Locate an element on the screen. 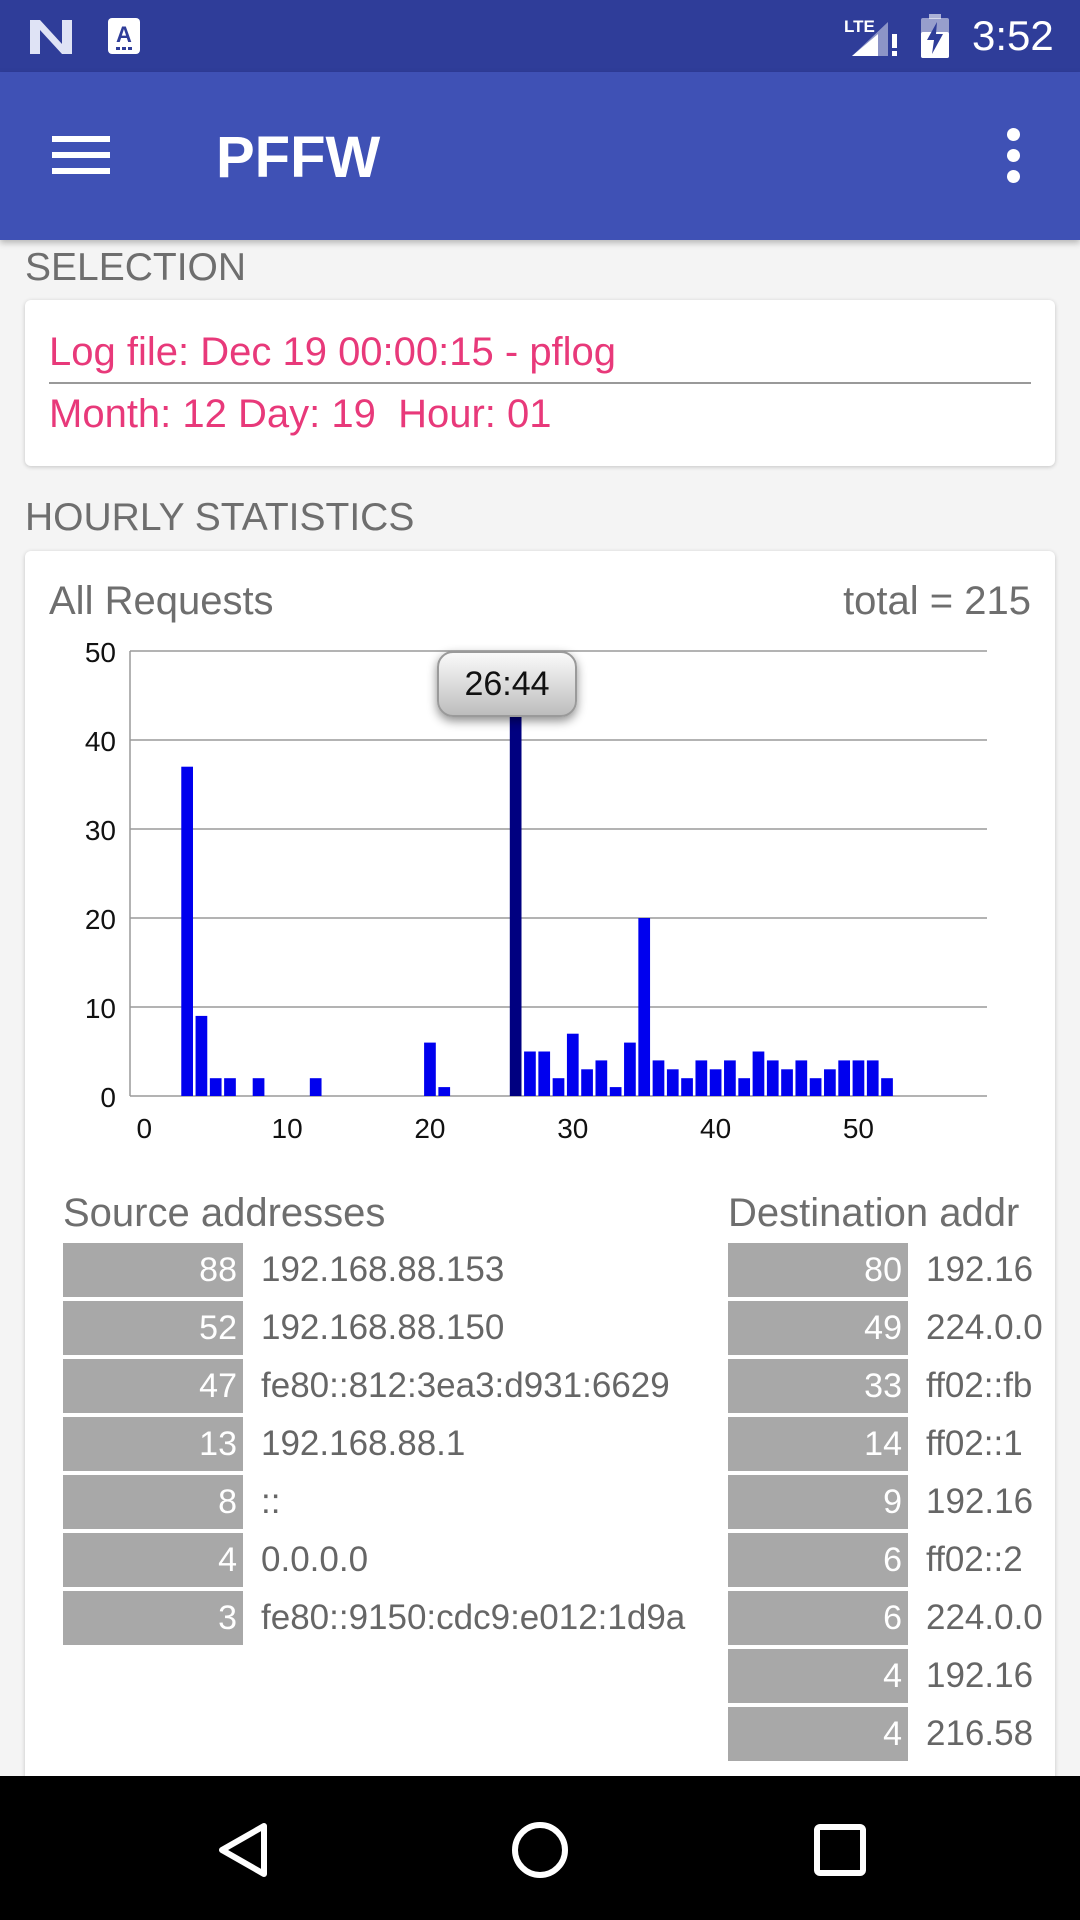 This screenshot has height=1920, width=1080. svg-text: A is located at coordinates (124, 34).